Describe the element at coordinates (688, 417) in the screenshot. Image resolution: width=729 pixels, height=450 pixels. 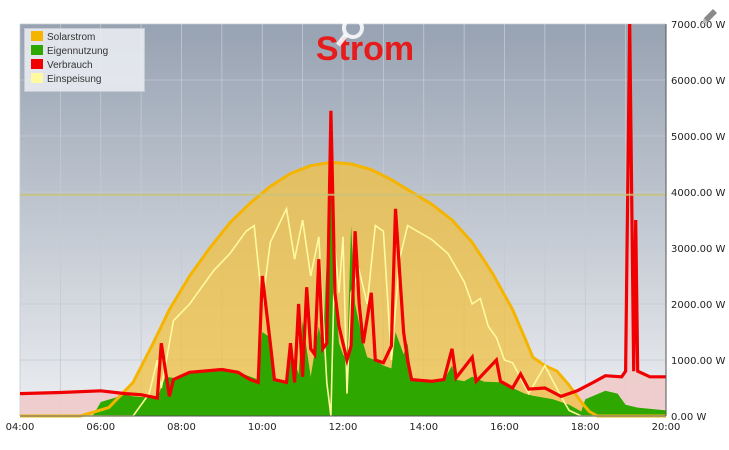
I see `y-tick-label: 0.00 W` at that location.